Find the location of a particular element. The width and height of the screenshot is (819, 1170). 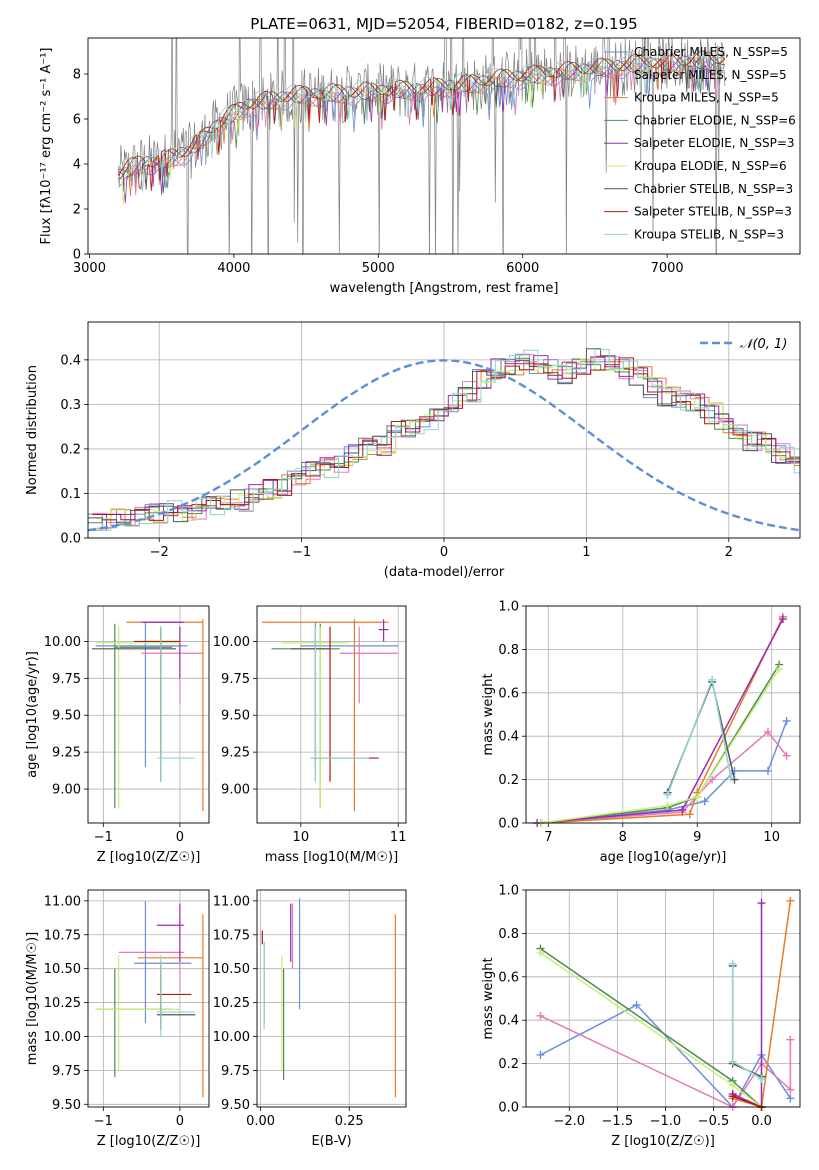

x-tick-label: 7 is located at coordinates (548, 837).